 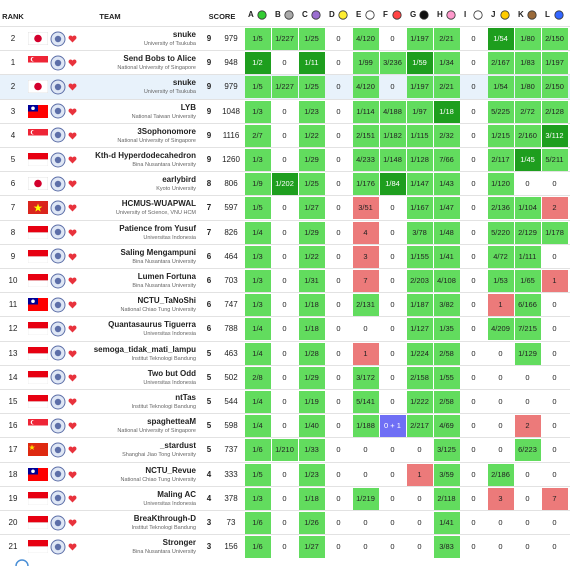 What do you see at coordinates (159, 455) in the screenshot?
I see `affiliation: Shanghai Jiao Tong University` at bounding box center [159, 455].